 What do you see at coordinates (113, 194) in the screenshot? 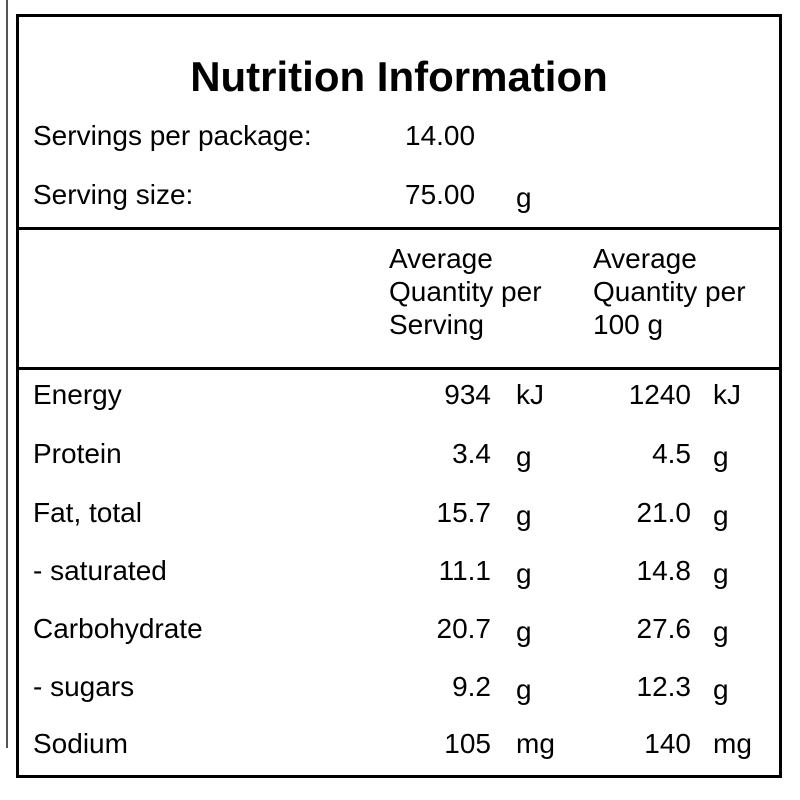
I see `serving-size-label: Serving size:` at bounding box center [113, 194].